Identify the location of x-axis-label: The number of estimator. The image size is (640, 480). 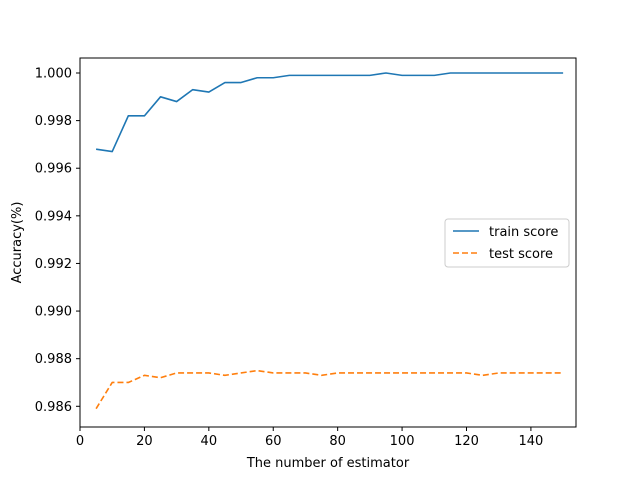
(328, 463).